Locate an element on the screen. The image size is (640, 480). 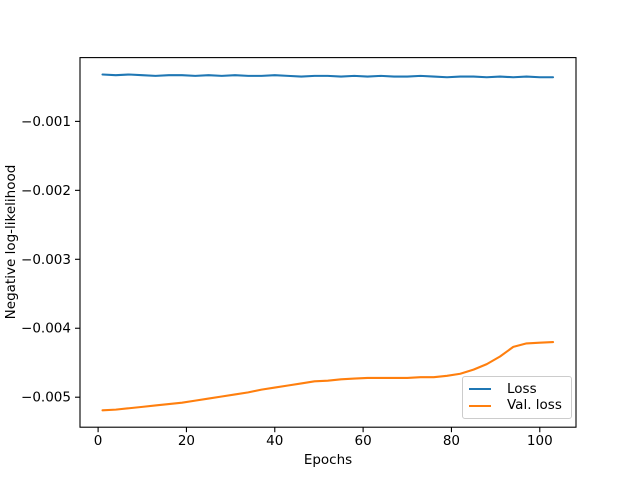
y-axis-label: Negative log-likelihood is located at coordinates (11, 242).